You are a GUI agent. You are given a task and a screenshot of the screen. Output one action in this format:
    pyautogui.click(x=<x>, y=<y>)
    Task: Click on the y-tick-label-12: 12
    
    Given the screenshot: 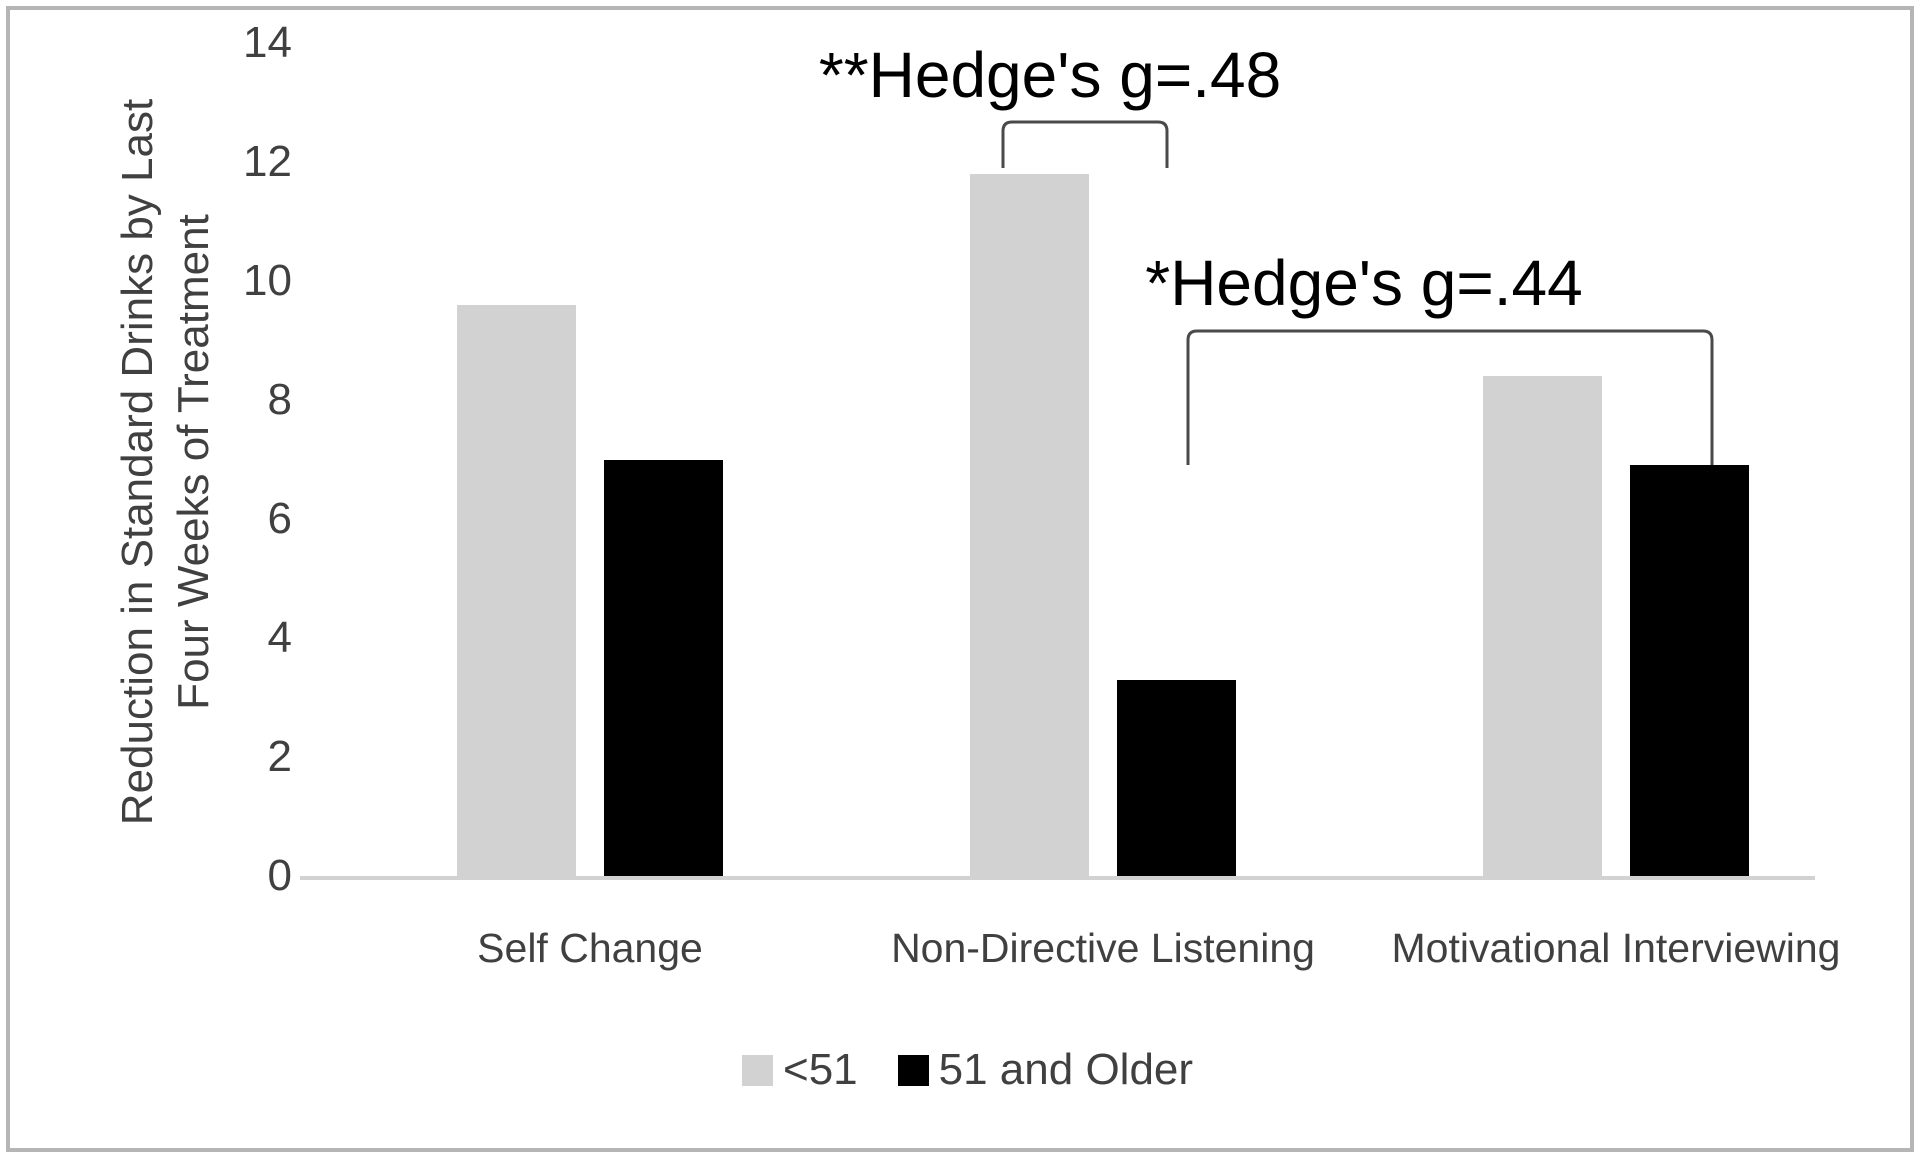 What is the action you would take?
    pyautogui.click(x=267, y=161)
    